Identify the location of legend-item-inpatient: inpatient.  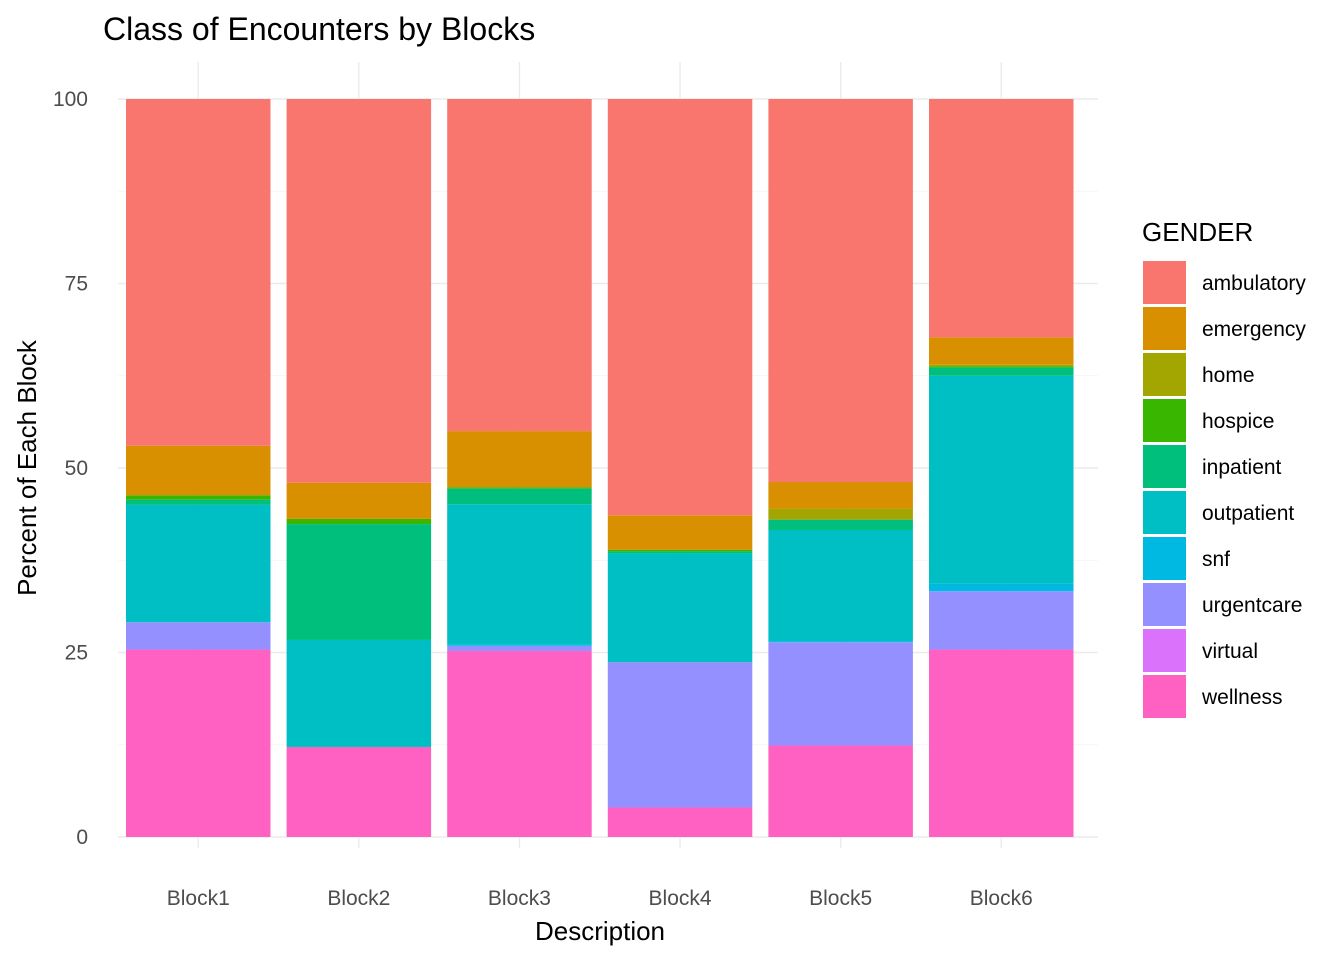
(1212, 466).